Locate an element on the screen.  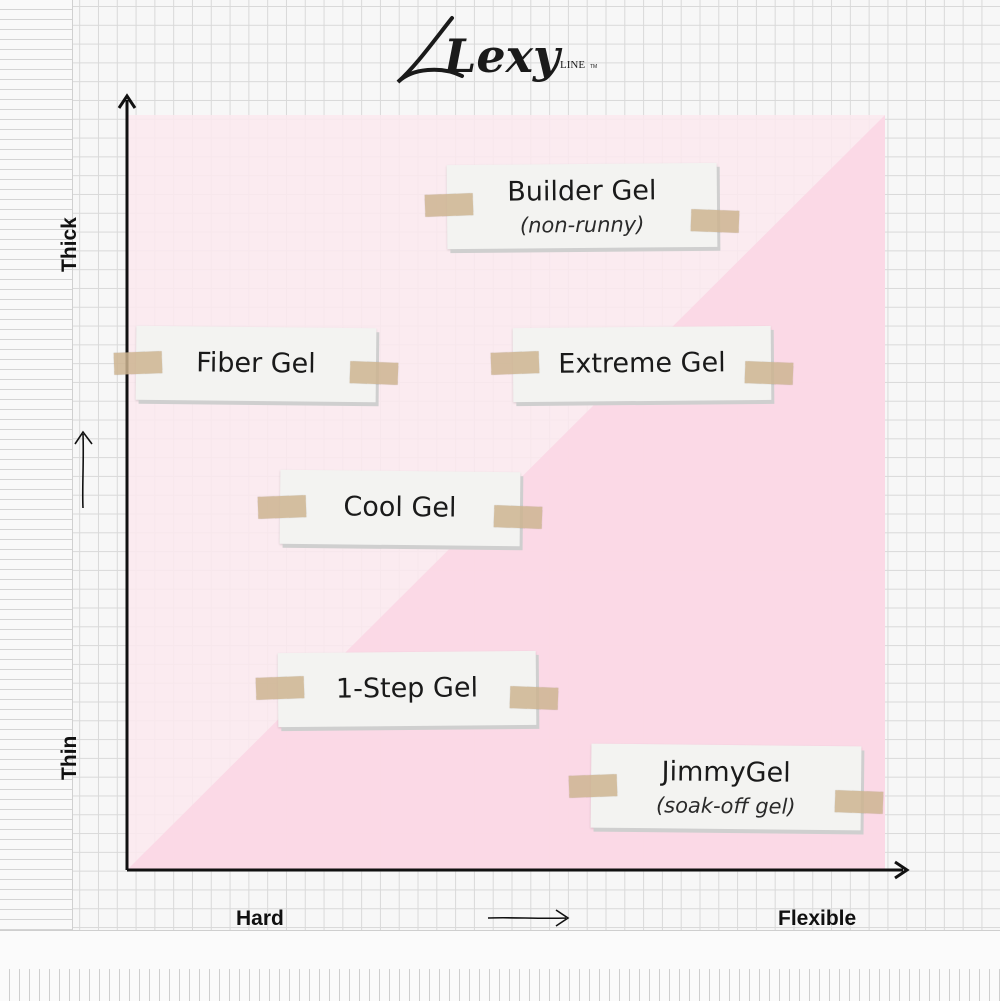
x-direction-arrow-icon is located at coordinates (528, 918).